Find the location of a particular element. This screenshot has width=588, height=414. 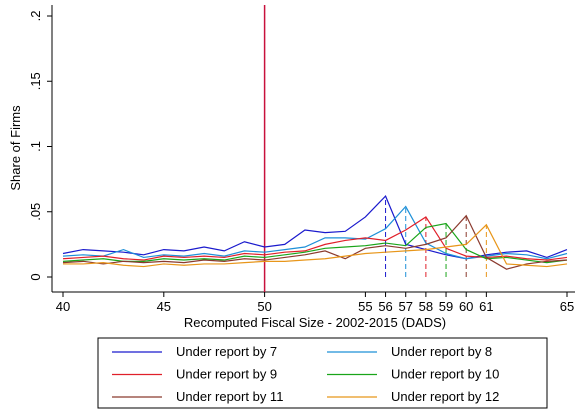

x-tick-label: 40 is located at coordinates (63, 306).